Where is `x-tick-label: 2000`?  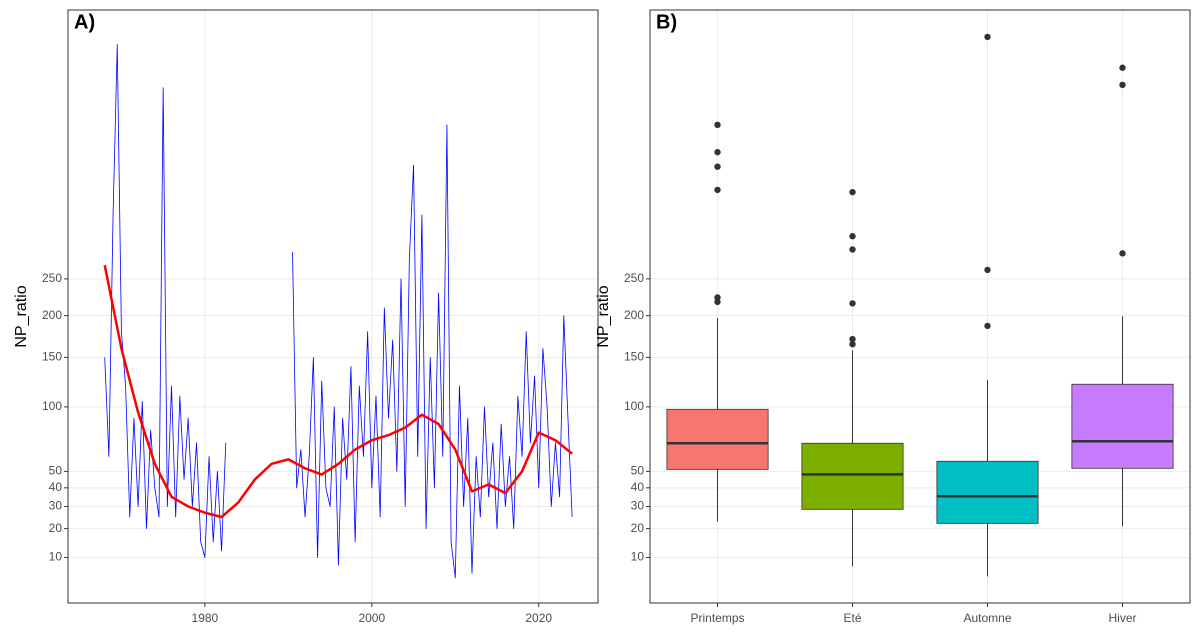 x-tick-label: 2000 is located at coordinates (371, 618).